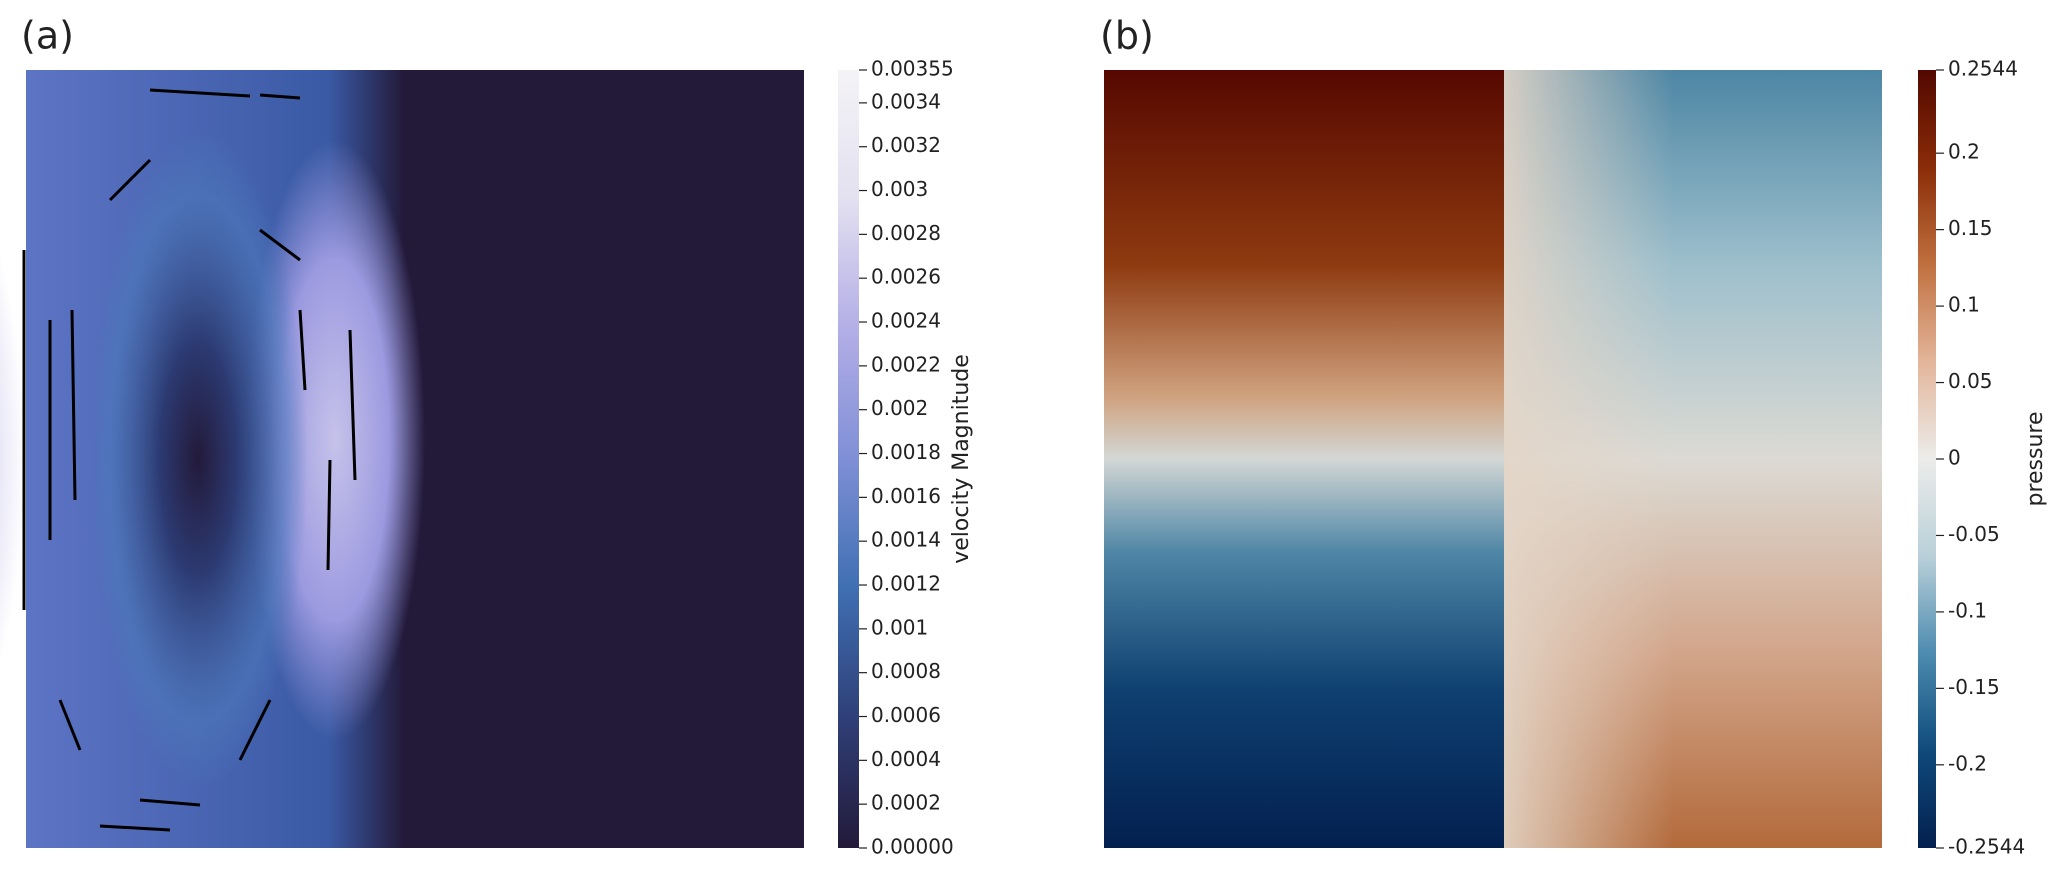 This screenshot has width=2067, height=872. What do you see at coordinates (906, 715) in the screenshot?
I see `colorbar-tick-label: 0.0006` at bounding box center [906, 715].